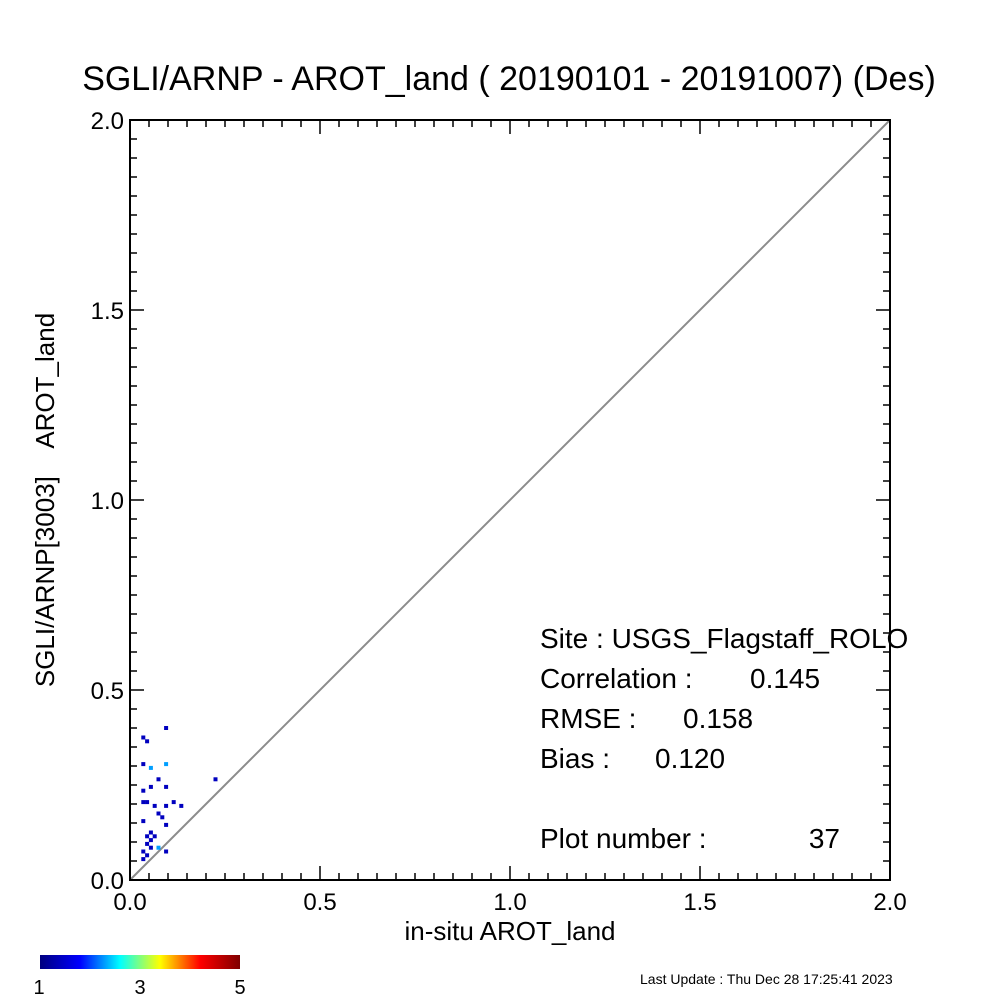 The width and height of the screenshot is (1000, 1005). I want to click on x-axis-tick-labels: 0.0 0.5 1.0 1.5 2.0, so click(509, 902).